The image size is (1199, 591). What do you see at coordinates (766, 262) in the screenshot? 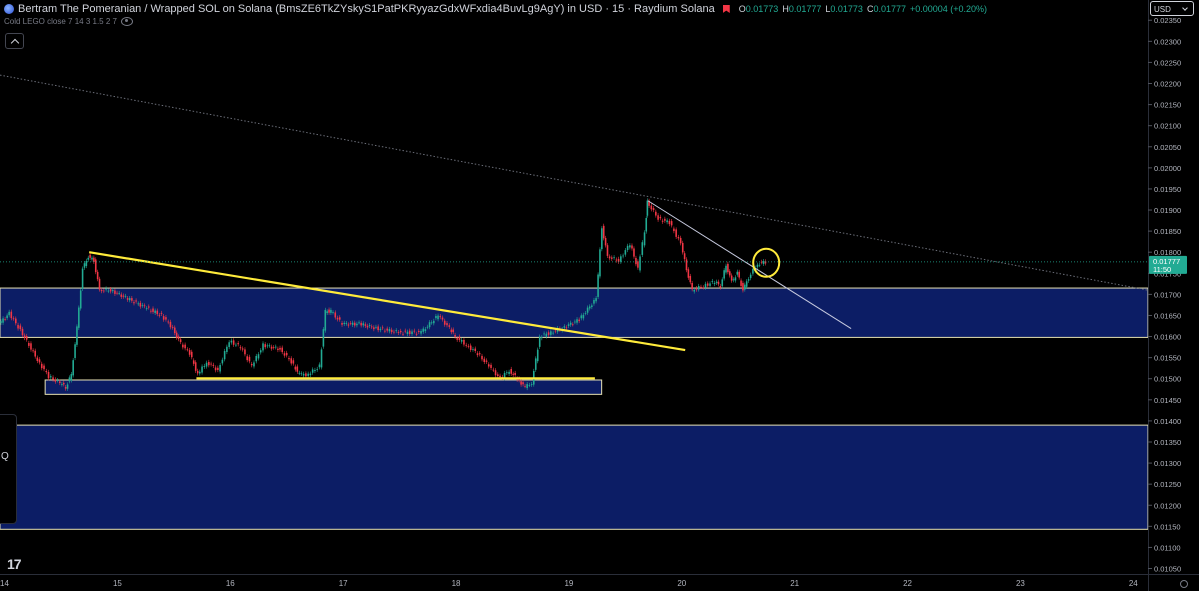
I see `annotation-circle` at bounding box center [766, 262].